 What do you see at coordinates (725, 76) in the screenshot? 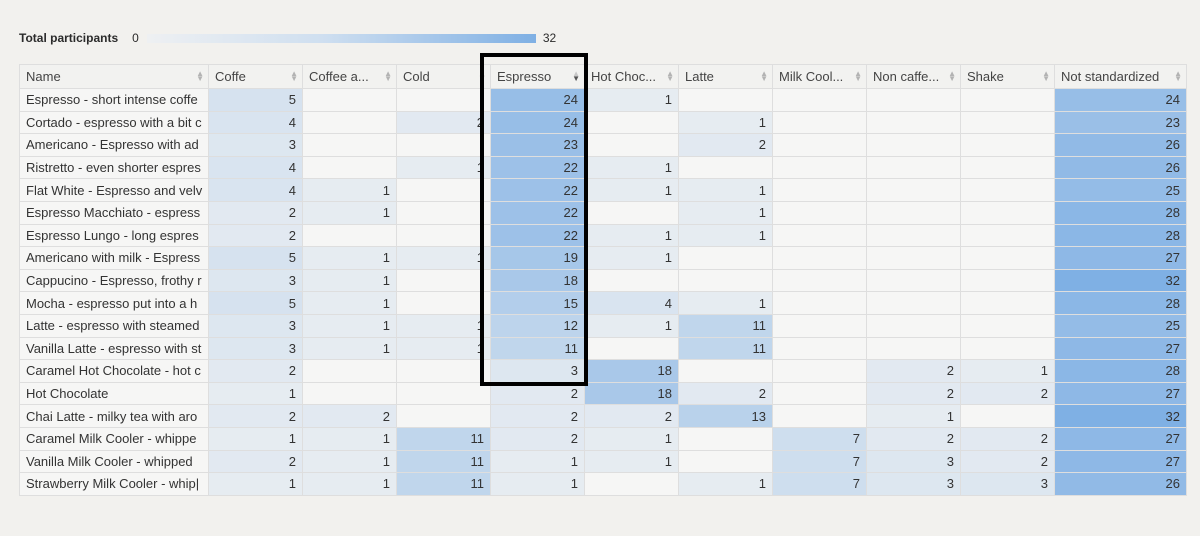
I see `column-header-latte: Latte ▲ ▼` at bounding box center [725, 76].